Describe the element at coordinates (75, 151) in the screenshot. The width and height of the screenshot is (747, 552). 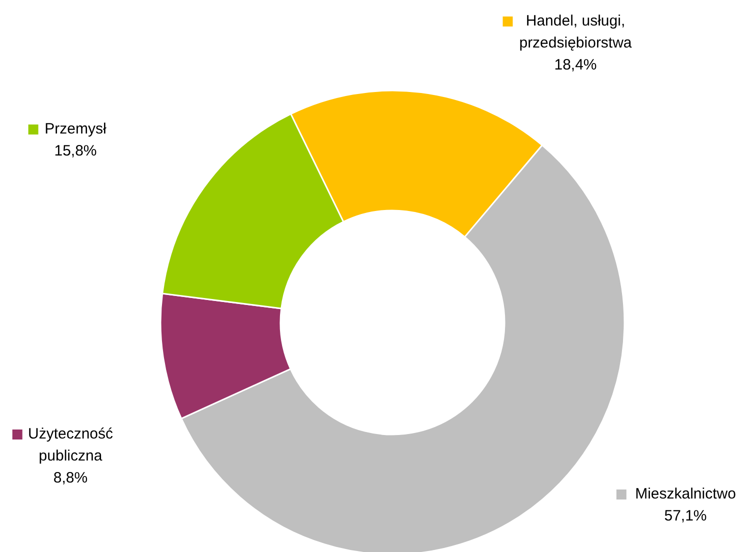
I see `data-label: 15,8%` at that location.